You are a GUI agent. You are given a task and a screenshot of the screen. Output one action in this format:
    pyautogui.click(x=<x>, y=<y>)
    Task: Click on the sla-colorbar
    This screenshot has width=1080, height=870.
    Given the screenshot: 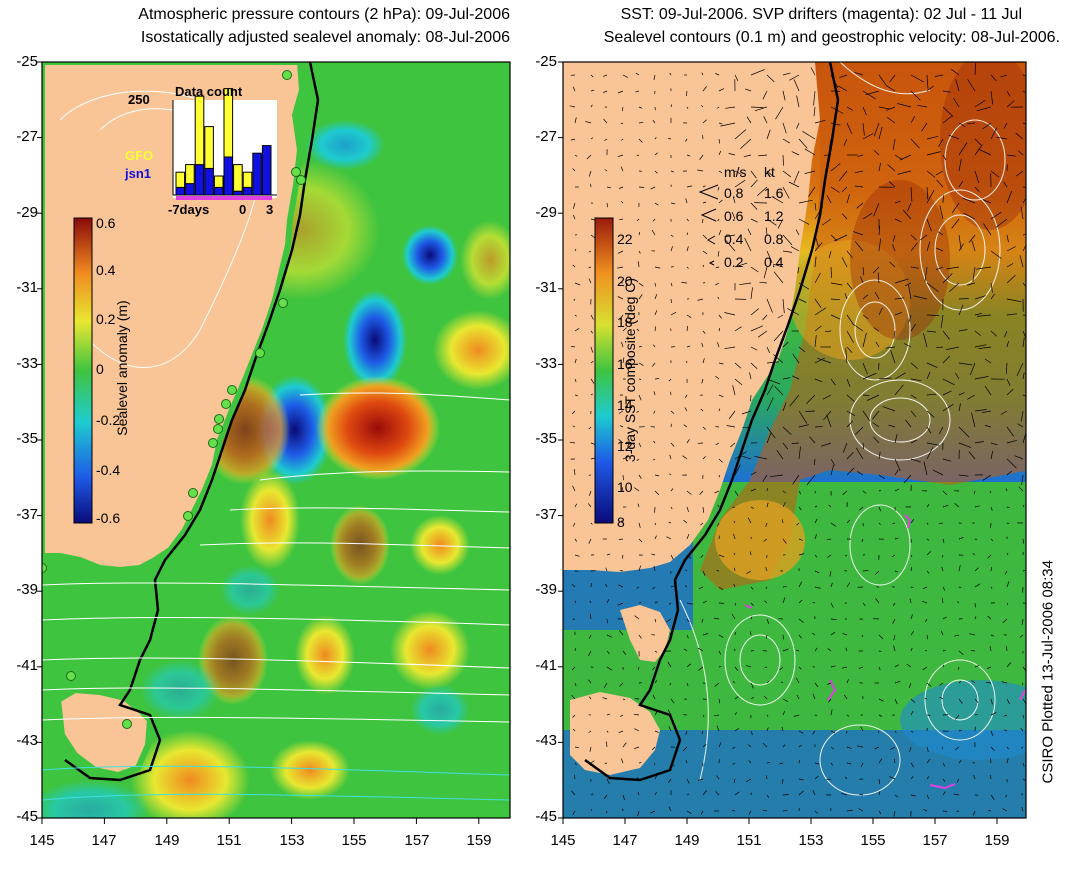 What is the action you would take?
    pyautogui.click(x=83, y=370)
    